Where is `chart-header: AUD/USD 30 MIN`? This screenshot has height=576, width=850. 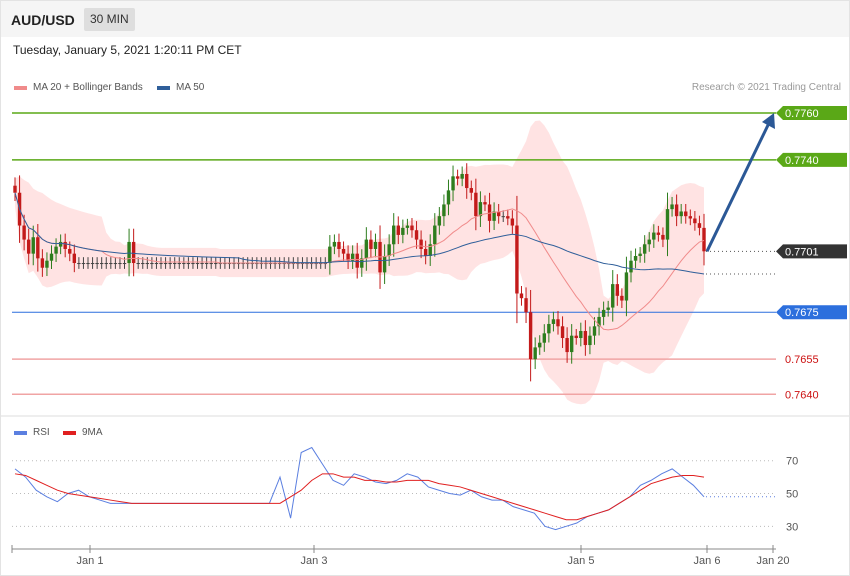
chart-header: AUD/USD 30 MIN is located at coordinates (425, 19).